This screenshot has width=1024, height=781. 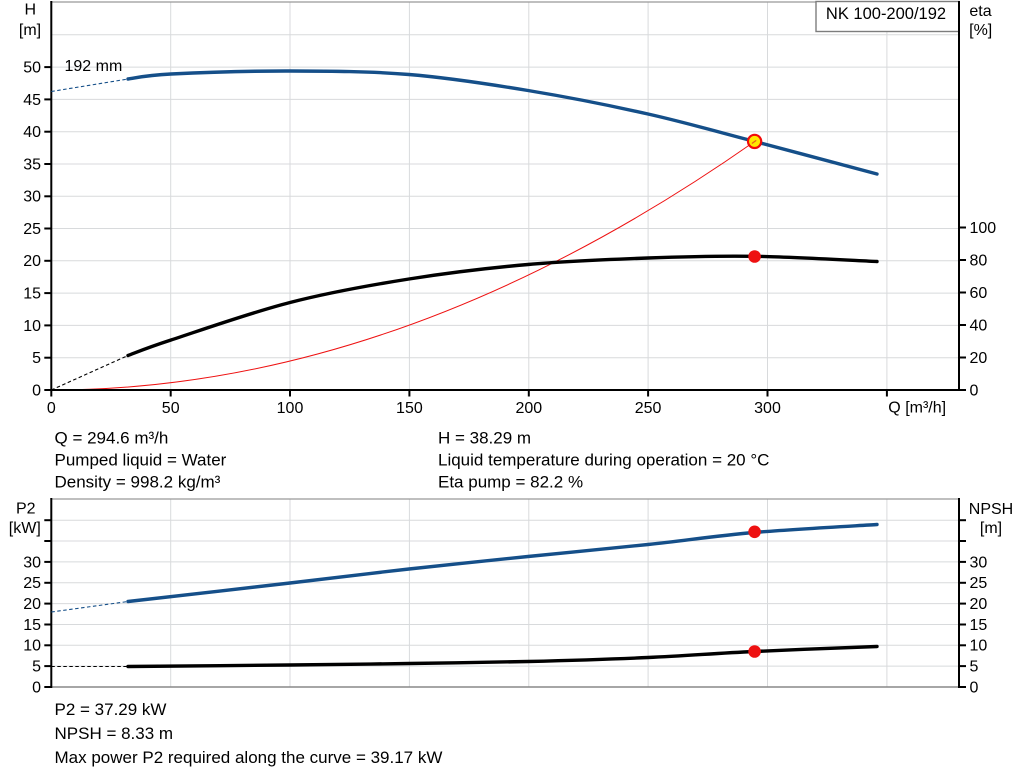 I want to click on svg-text: NPSH, so click(x=991, y=509).